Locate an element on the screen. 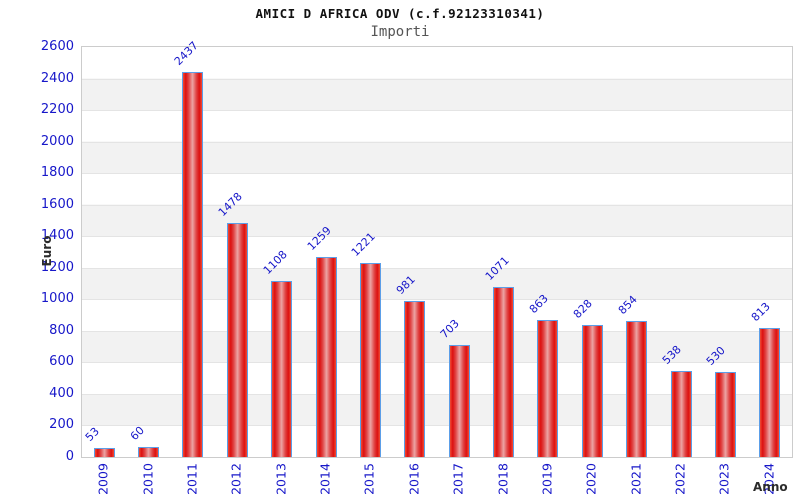  bar-2022 is located at coordinates (681, 414).